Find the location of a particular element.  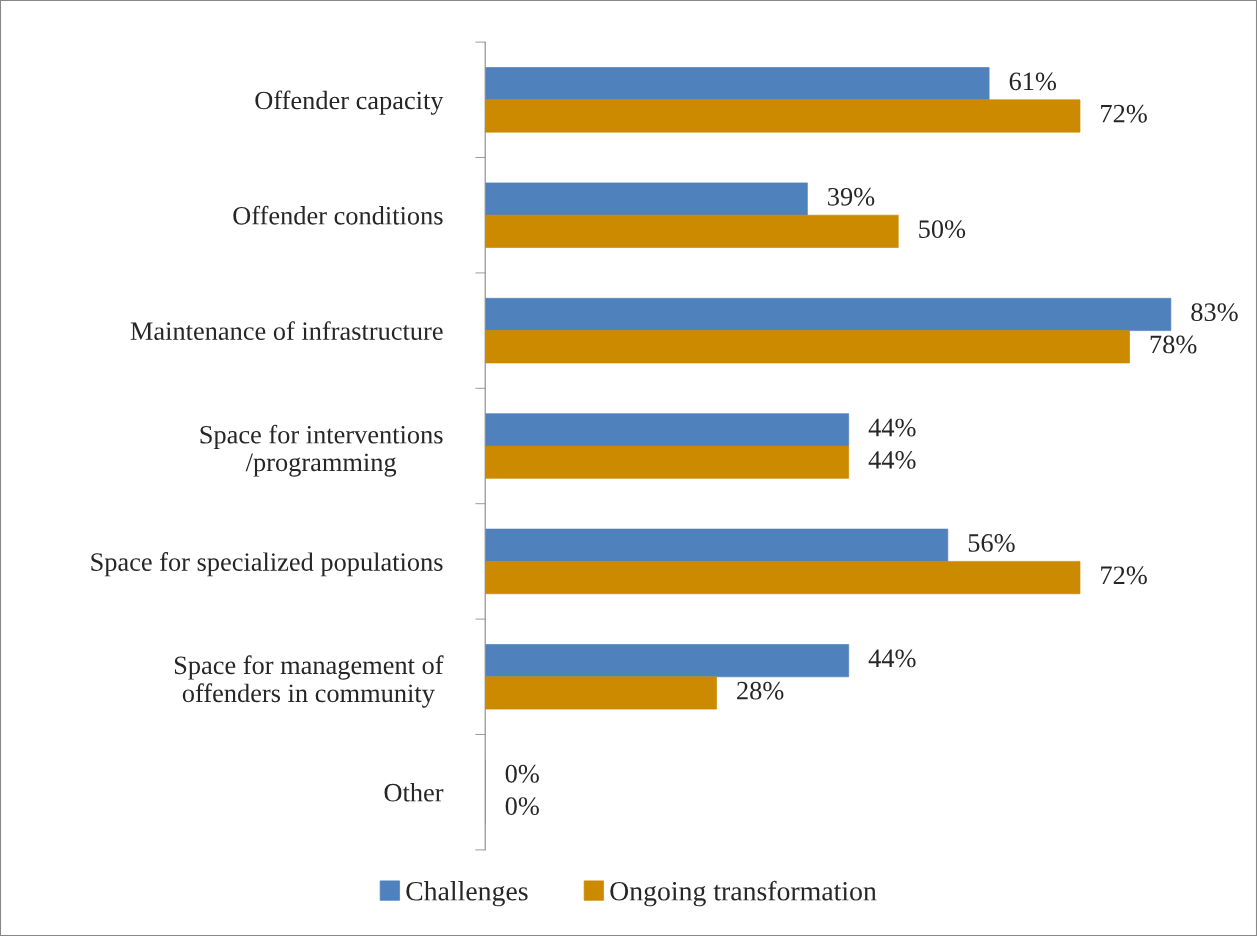

data-label: 83% is located at coordinates (1214, 312).